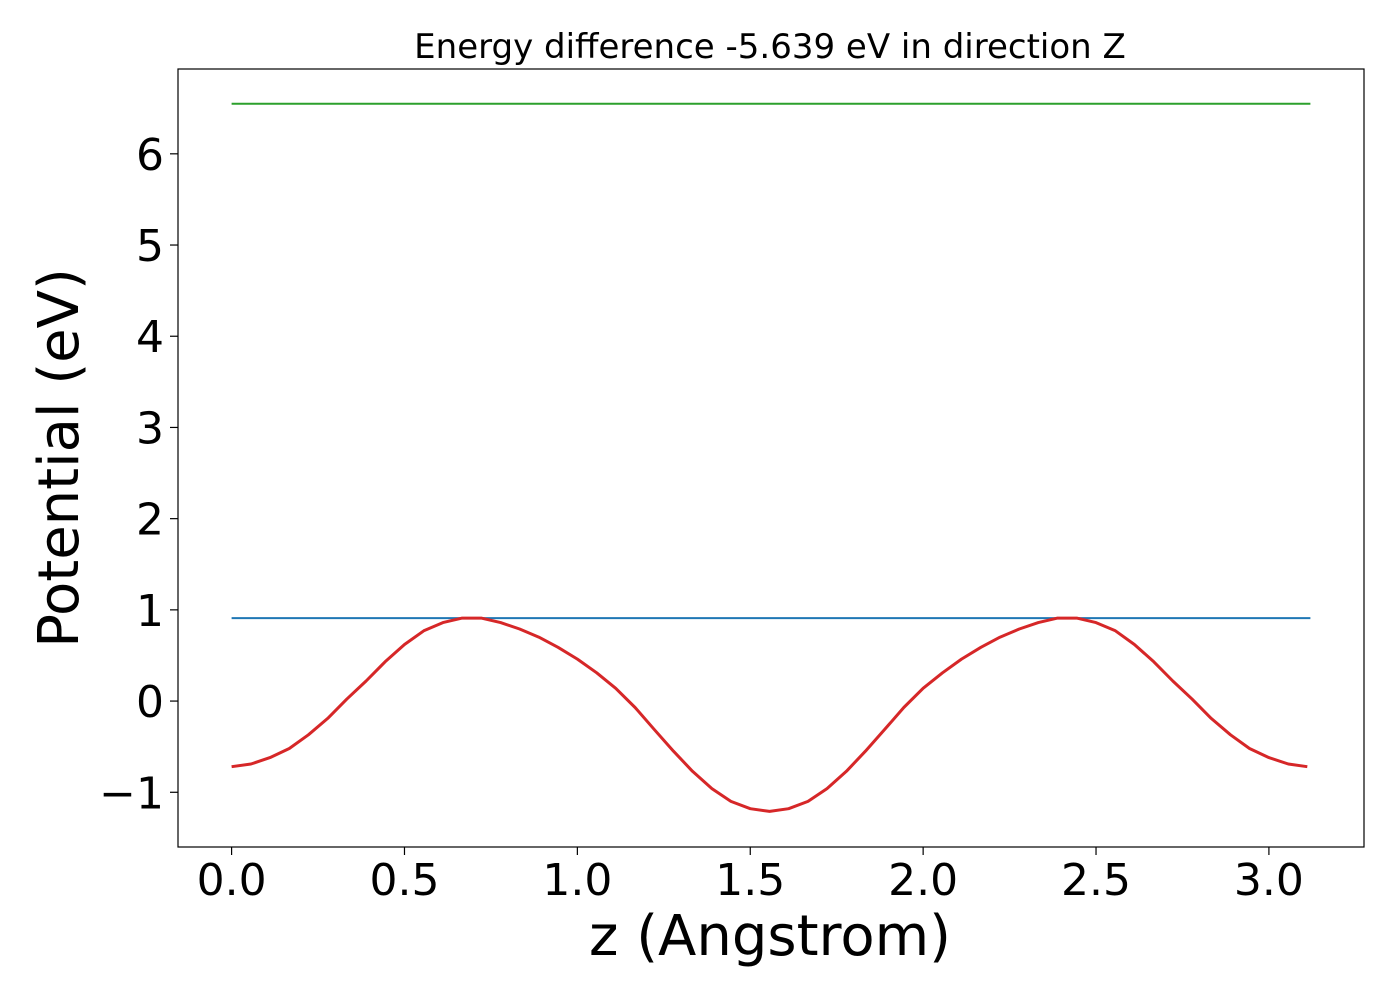  What do you see at coordinates (750, 880) in the screenshot?
I see `x-tick-label: 1.5` at bounding box center [750, 880].